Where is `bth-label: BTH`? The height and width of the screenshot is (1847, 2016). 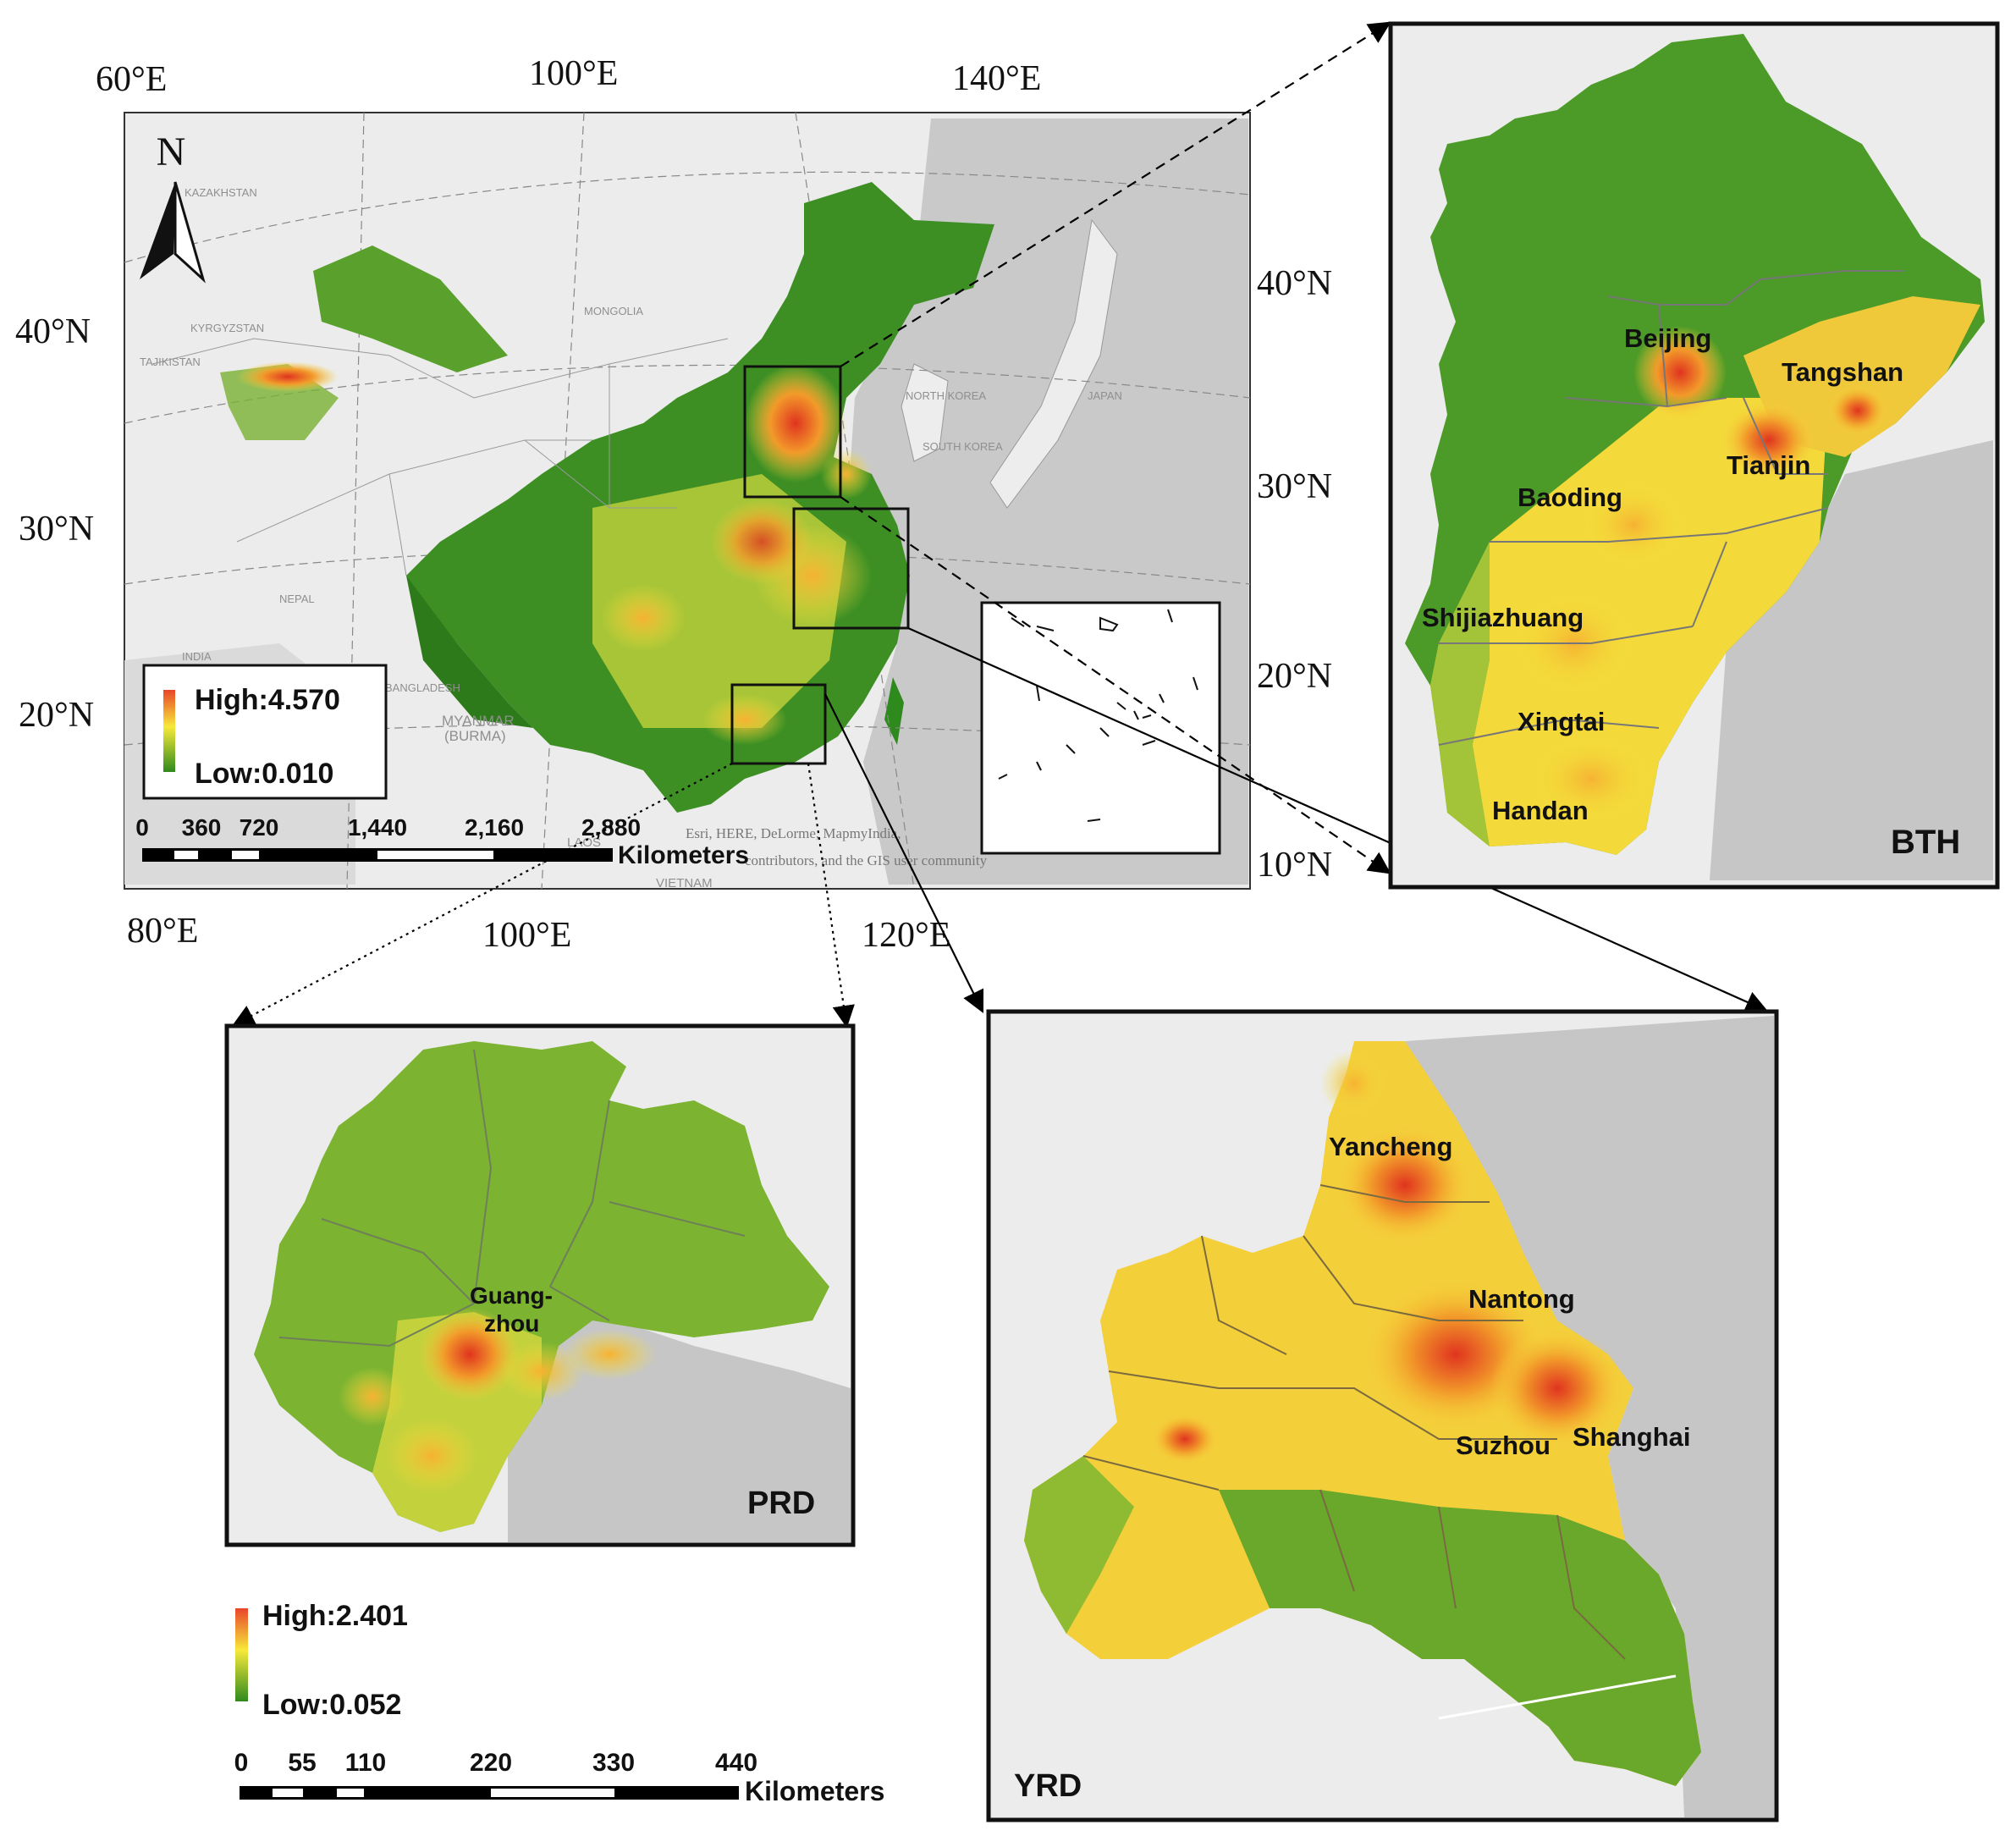
bth-label: BTH is located at coordinates (1925, 843).